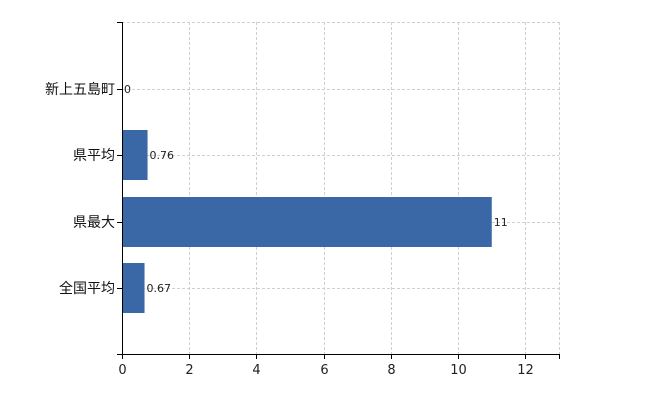  Describe the element at coordinates (324, 370) in the screenshot. I see `x-tick-label: 6` at that location.